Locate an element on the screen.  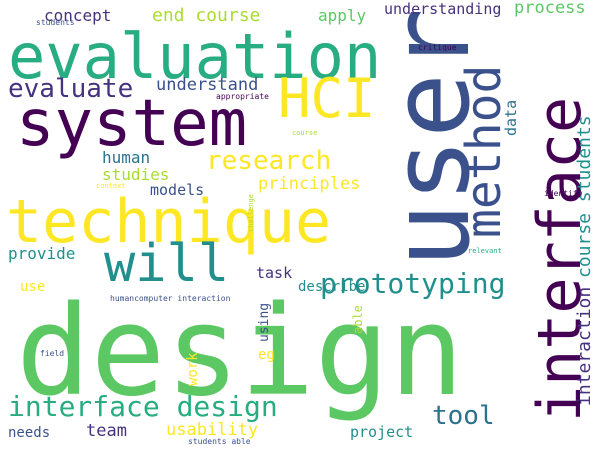
word-work: work is located at coordinates (193, 369).